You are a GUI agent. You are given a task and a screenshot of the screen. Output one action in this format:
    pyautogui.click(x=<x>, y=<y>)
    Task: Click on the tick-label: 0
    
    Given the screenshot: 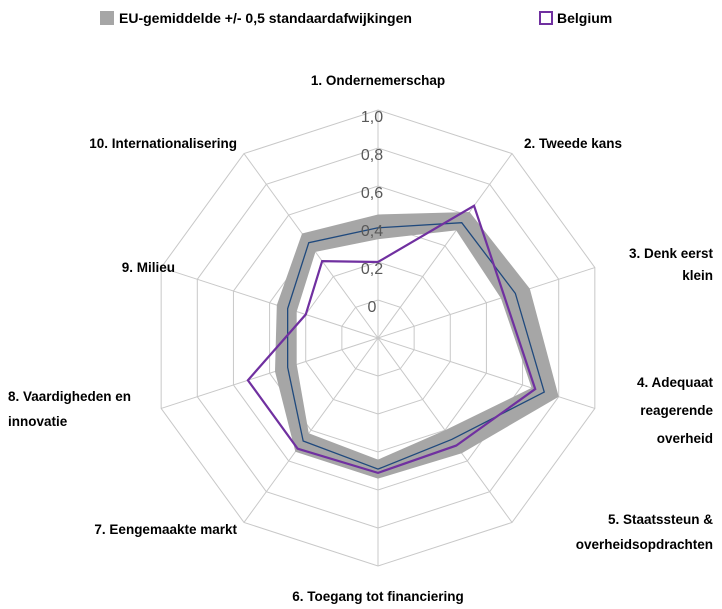 What is the action you would take?
    pyautogui.click(x=372, y=307)
    